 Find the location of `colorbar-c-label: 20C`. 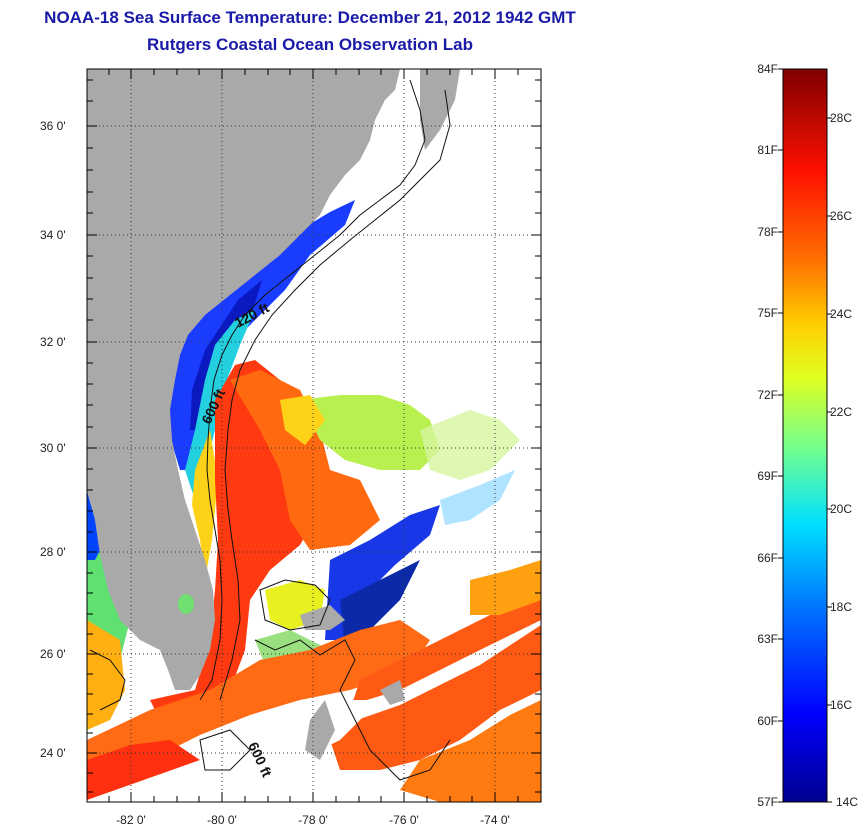

colorbar-c-label: 20C is located at coordinates (841, 509).